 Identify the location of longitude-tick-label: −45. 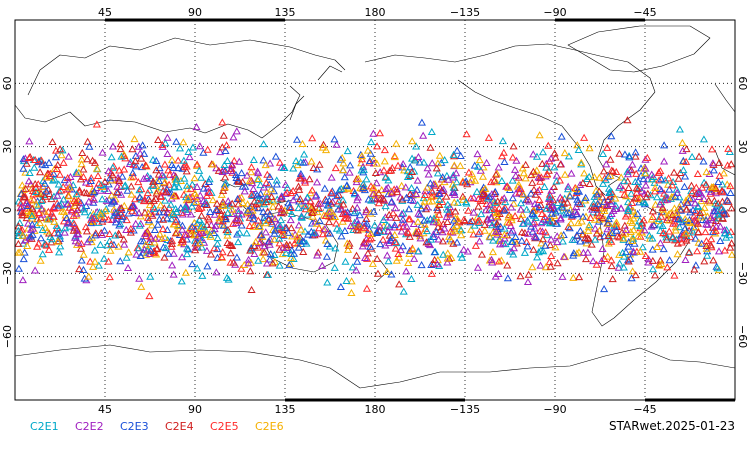
(644, 409).